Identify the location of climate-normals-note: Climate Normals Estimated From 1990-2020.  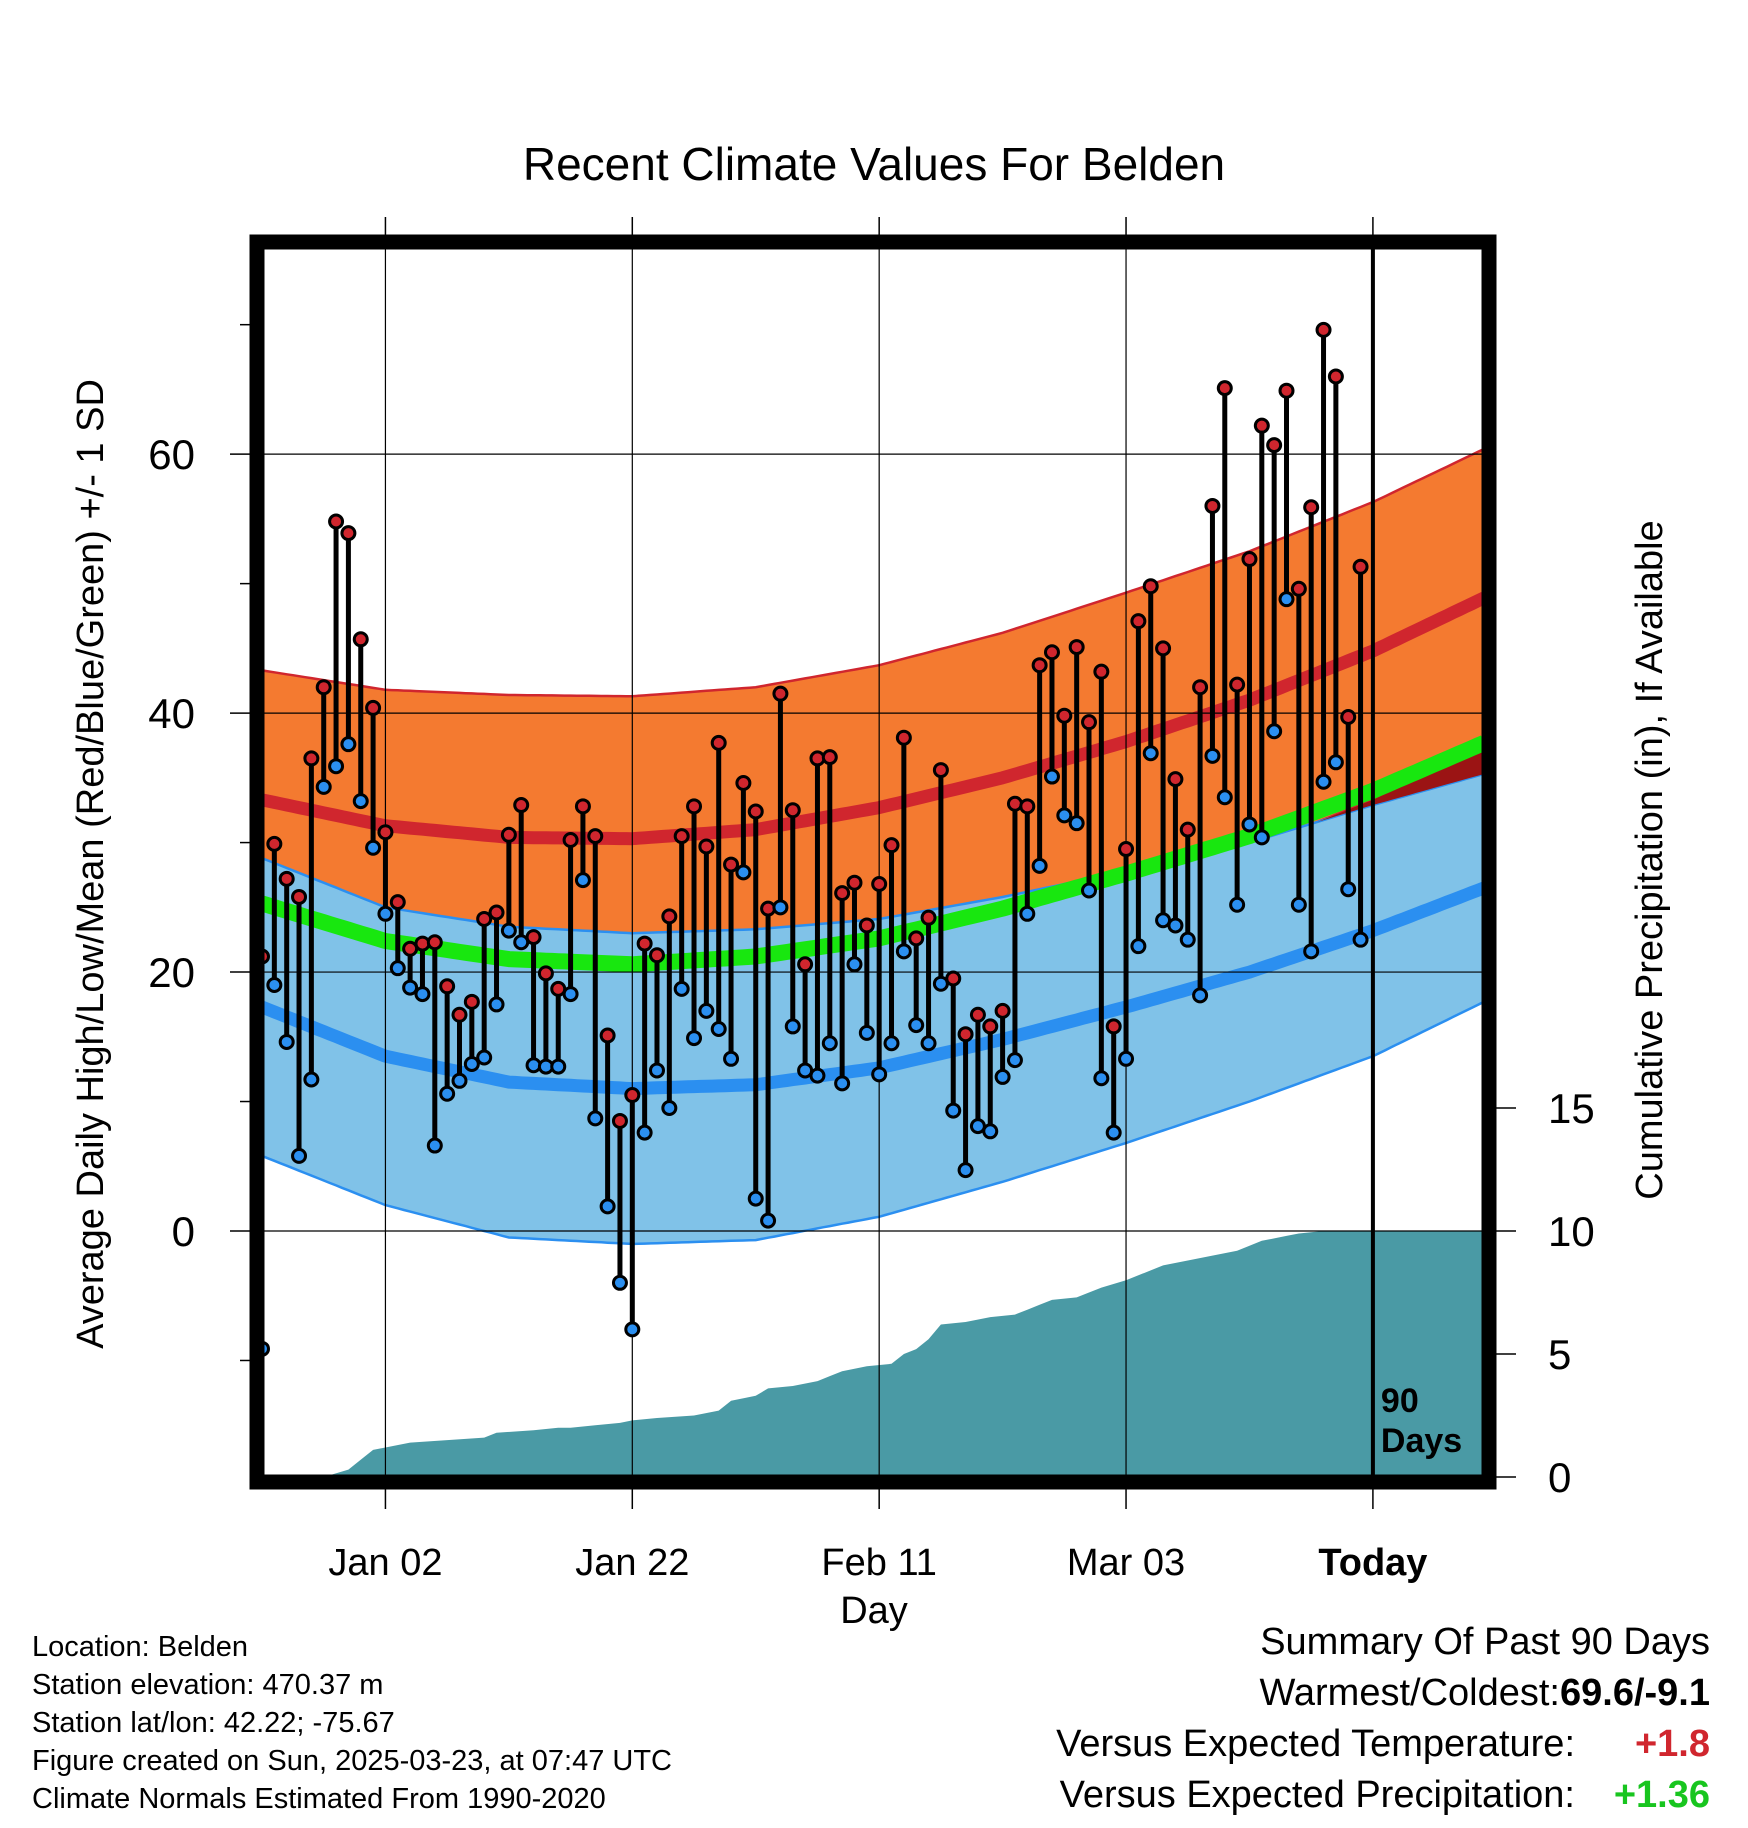
(319, 1799).